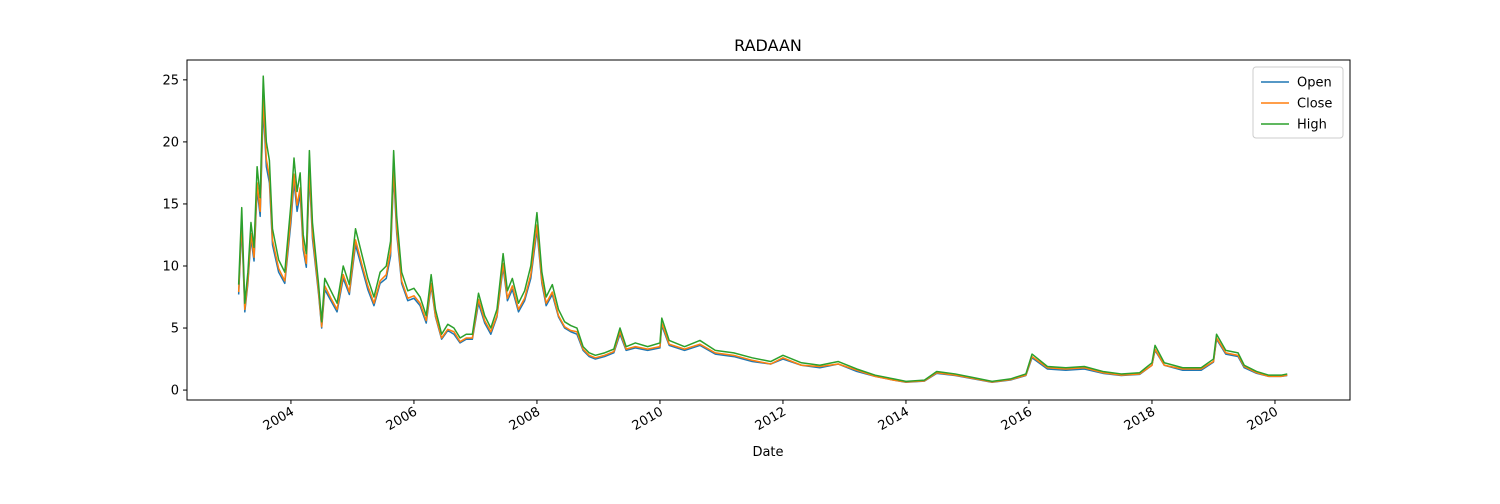 The image size is (1500, 504). What do you see at coordinates (767, 452) in the screenshot?
I see `x-axis-label: Date` at bounding box center [767, 452].